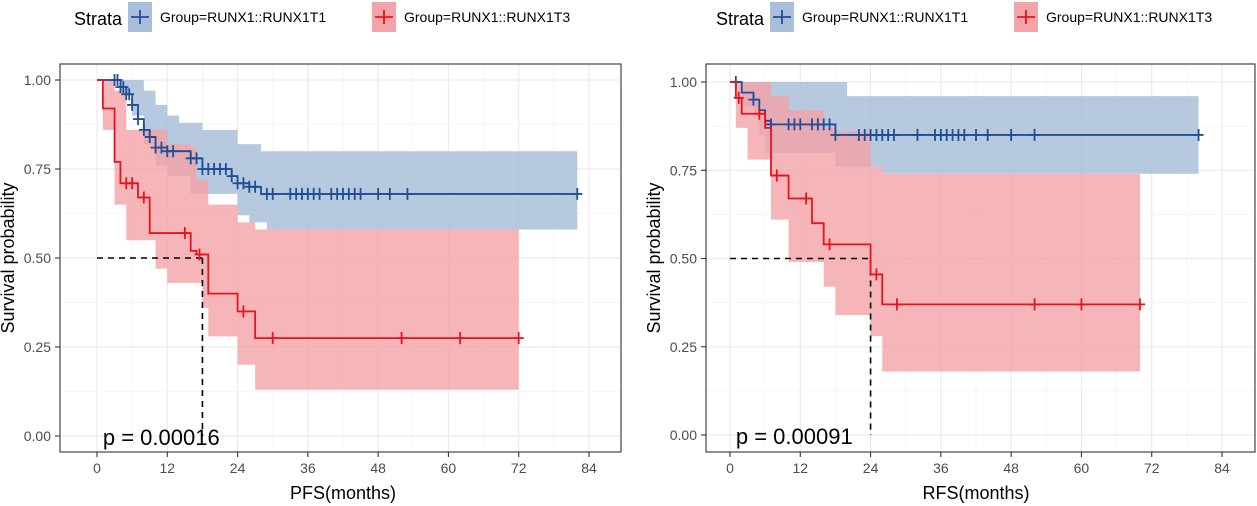 This screenshot has width=1257, height=506. Describe the element at coordinates (343, 493) in the screenshot. I see `x-axis-label: PFS(months)` at that location.